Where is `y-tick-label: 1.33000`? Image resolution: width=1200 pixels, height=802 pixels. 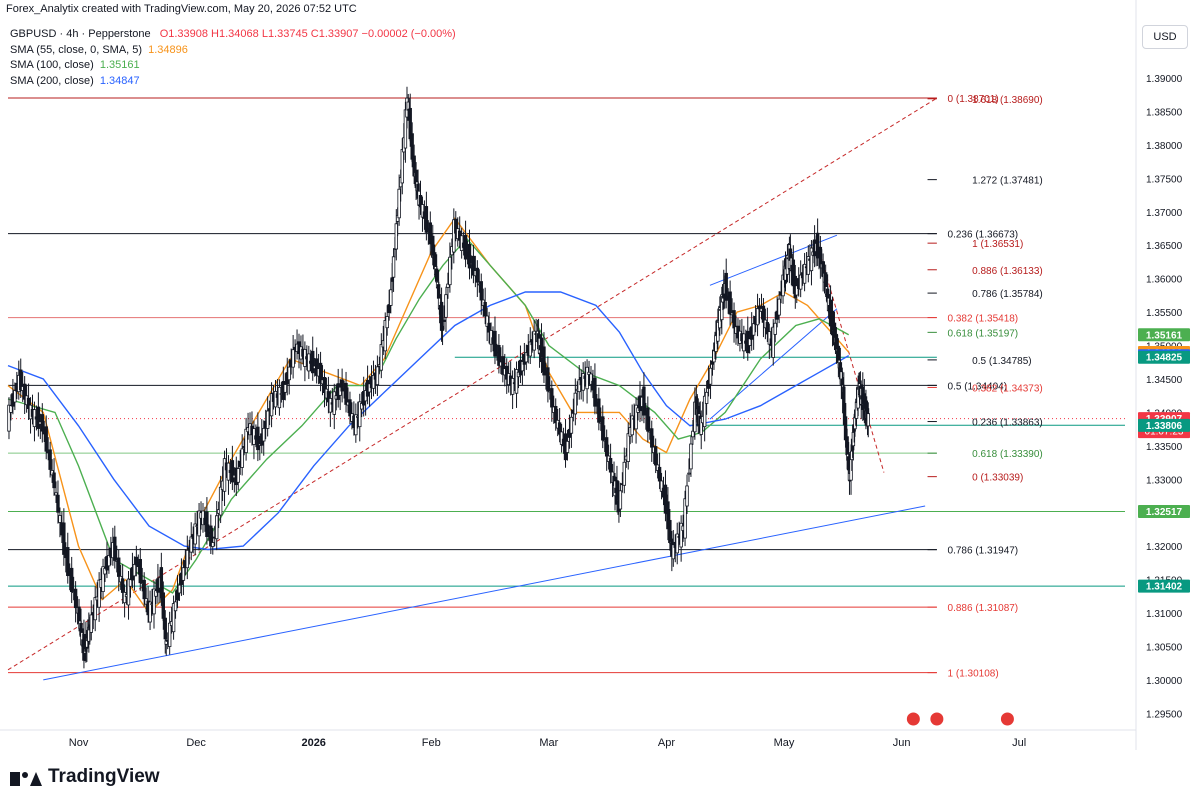
y-tick-label: 1.33000 is located at coordinates (1164, 480).